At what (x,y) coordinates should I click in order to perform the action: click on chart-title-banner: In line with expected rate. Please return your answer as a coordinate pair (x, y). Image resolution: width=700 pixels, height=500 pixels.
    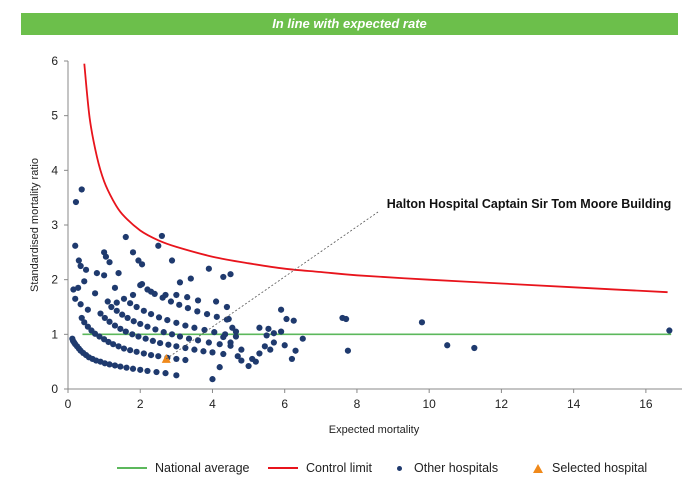
    Looking at the image, I should click on (349, 24).